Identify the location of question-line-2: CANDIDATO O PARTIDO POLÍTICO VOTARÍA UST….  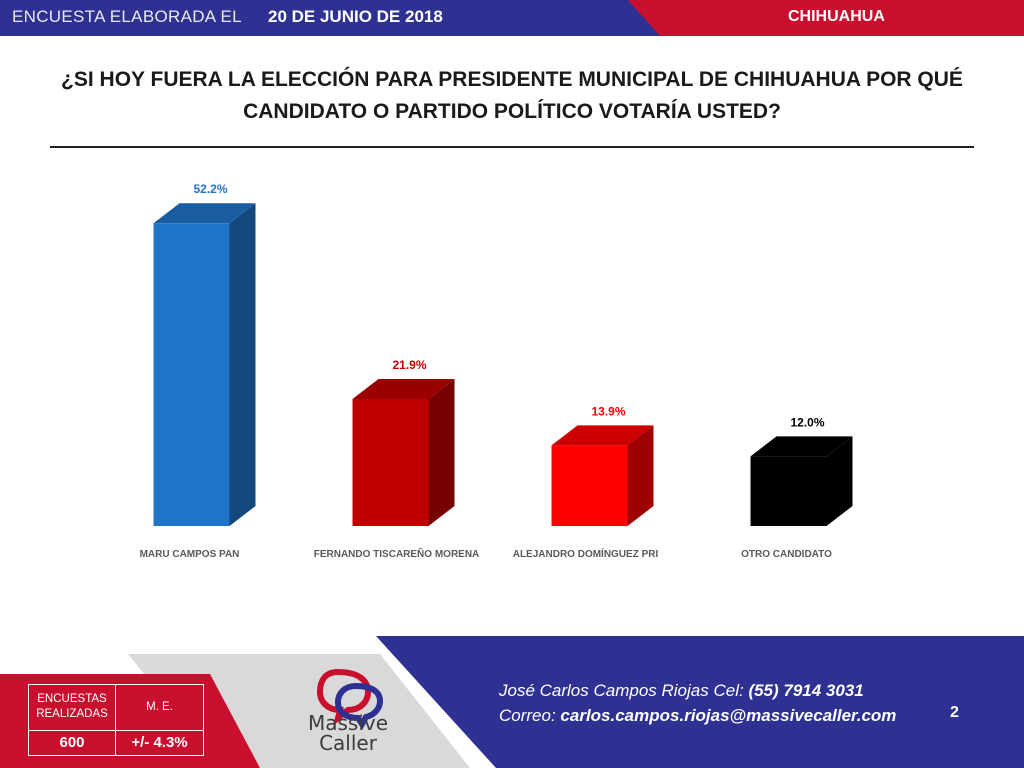
(512, 111).